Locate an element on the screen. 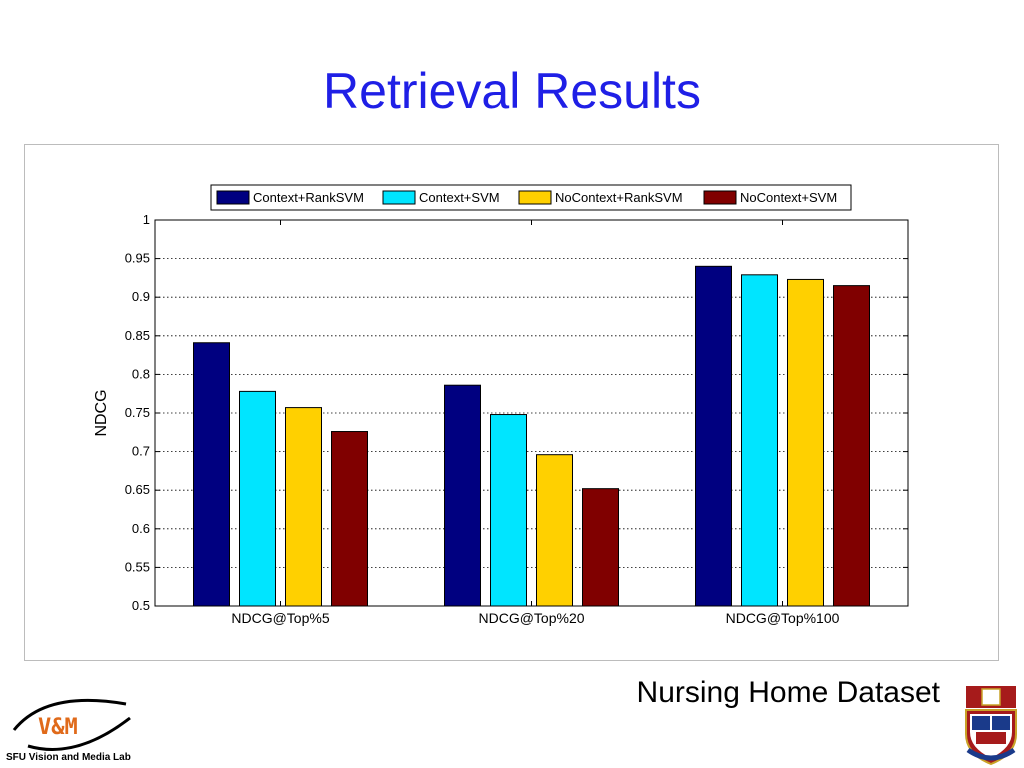  legend-label: NoContext+SVM is located at coordinates (788, 197).